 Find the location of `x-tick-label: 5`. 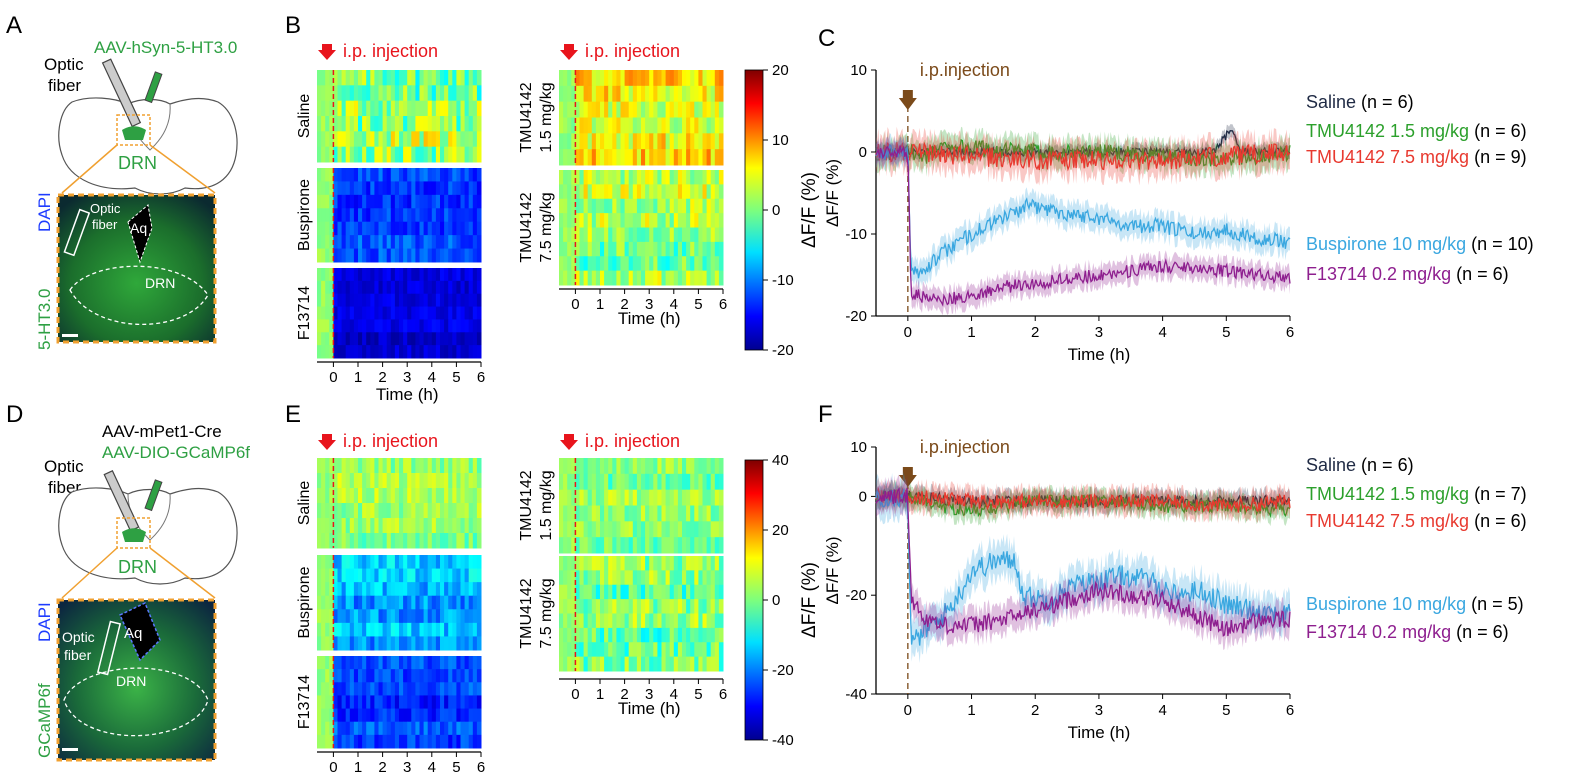

x-tick-label: 5 is located at coordinates (1226, 332).